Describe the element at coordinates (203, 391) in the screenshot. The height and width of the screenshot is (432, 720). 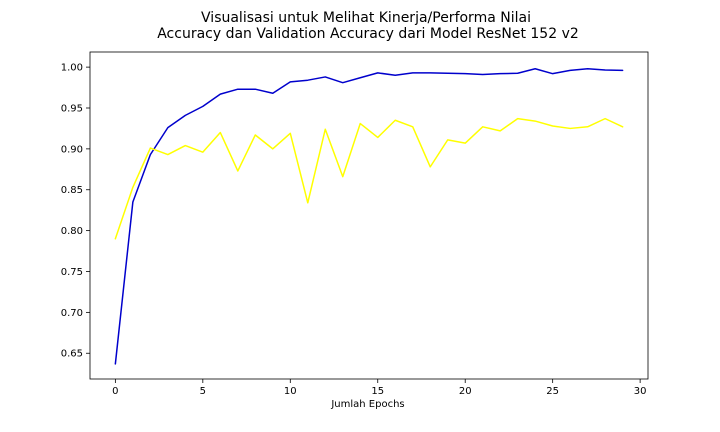
I see `x-tick-label: 5` at that location.